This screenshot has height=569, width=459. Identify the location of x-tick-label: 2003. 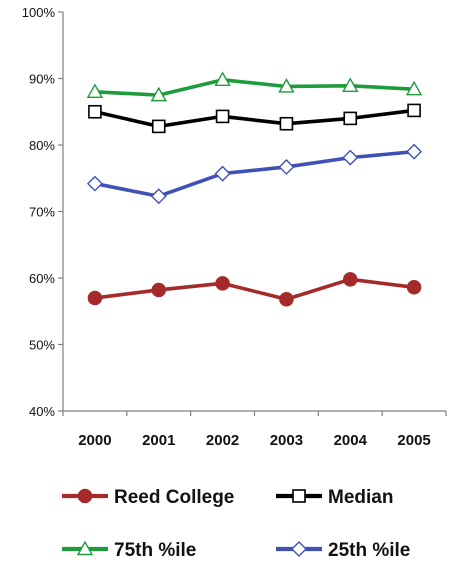
(286, 440).